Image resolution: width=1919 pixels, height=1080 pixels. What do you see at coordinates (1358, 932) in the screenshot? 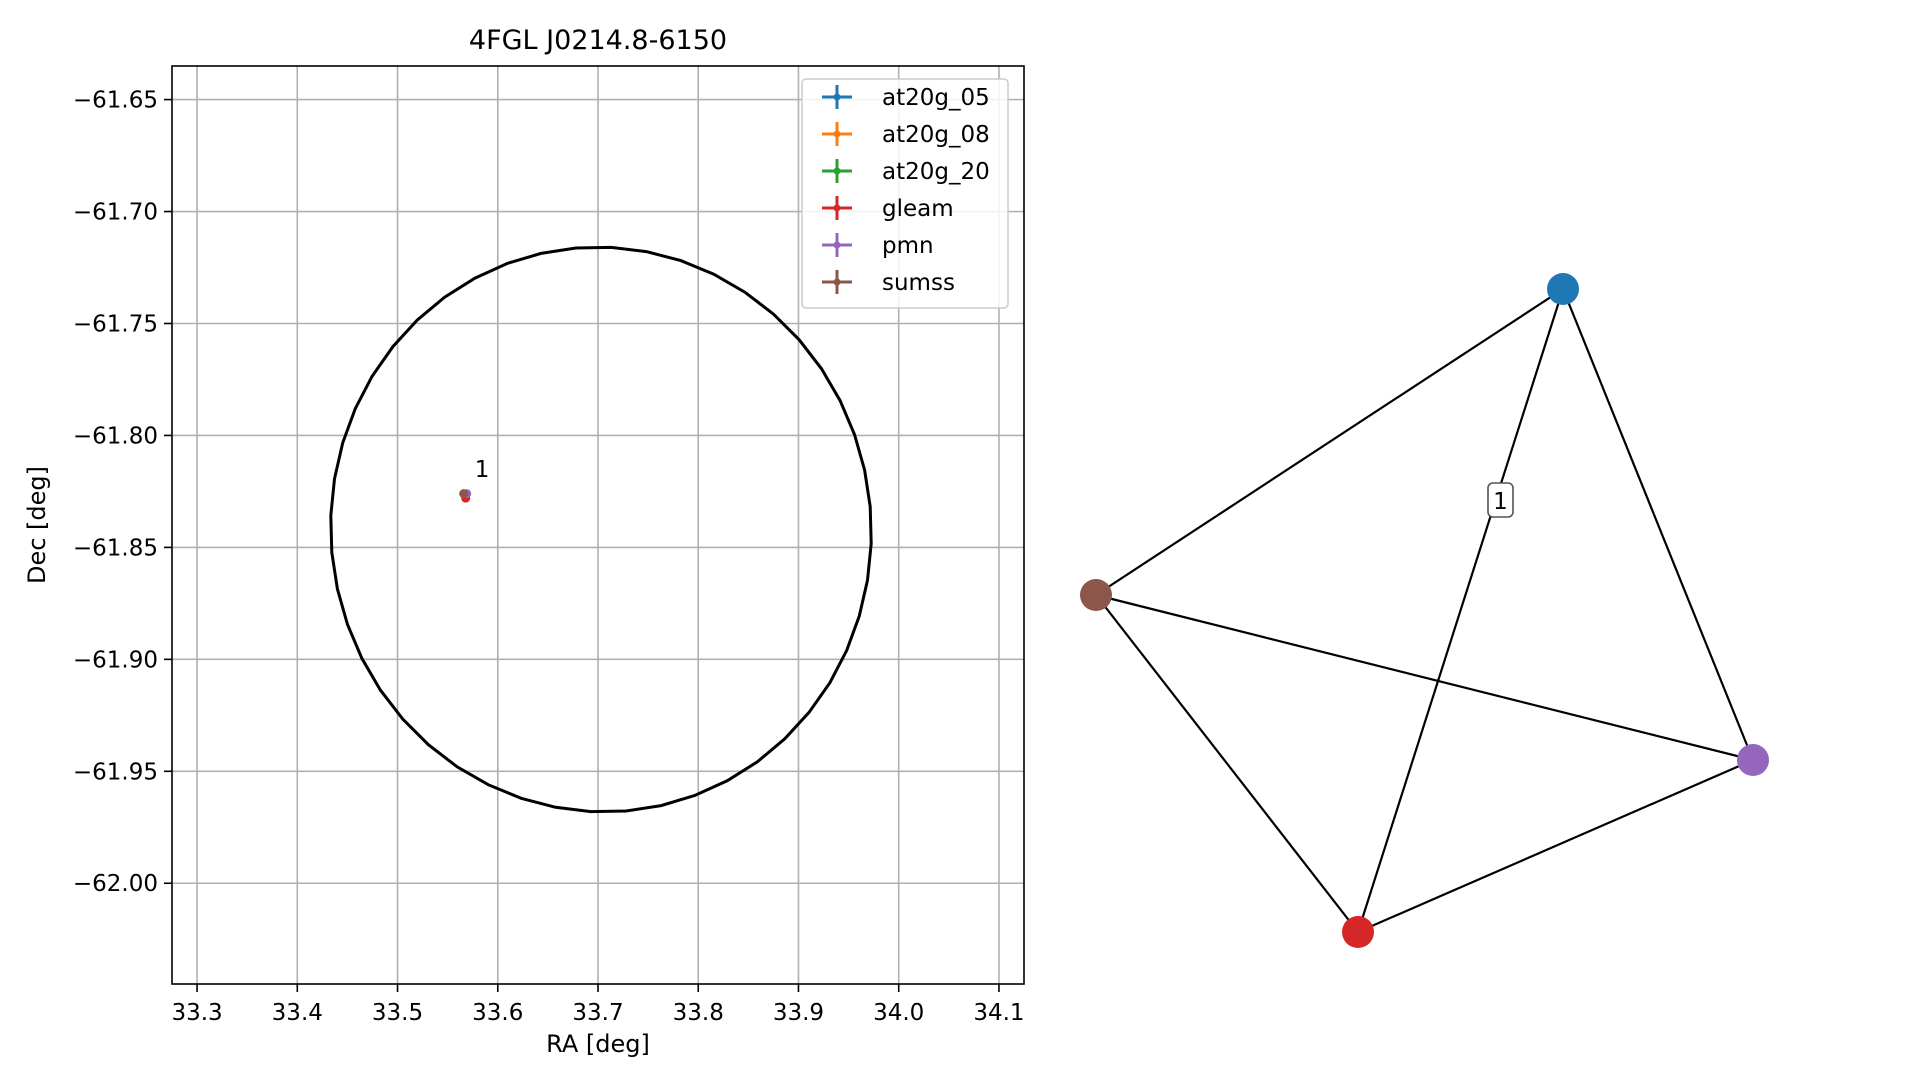
I see `node-gleam` at bounding box center [1358, 932].